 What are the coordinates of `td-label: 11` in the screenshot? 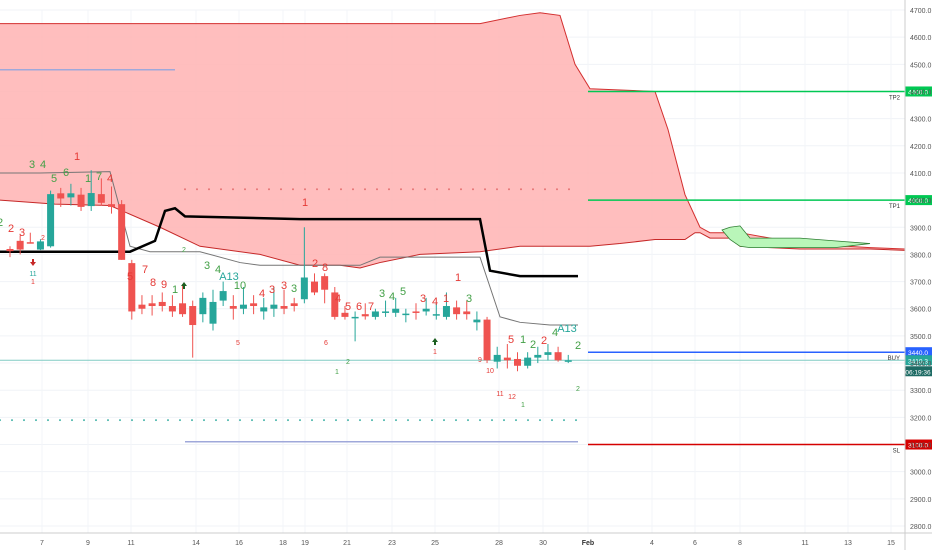 It's located at (32, 274).